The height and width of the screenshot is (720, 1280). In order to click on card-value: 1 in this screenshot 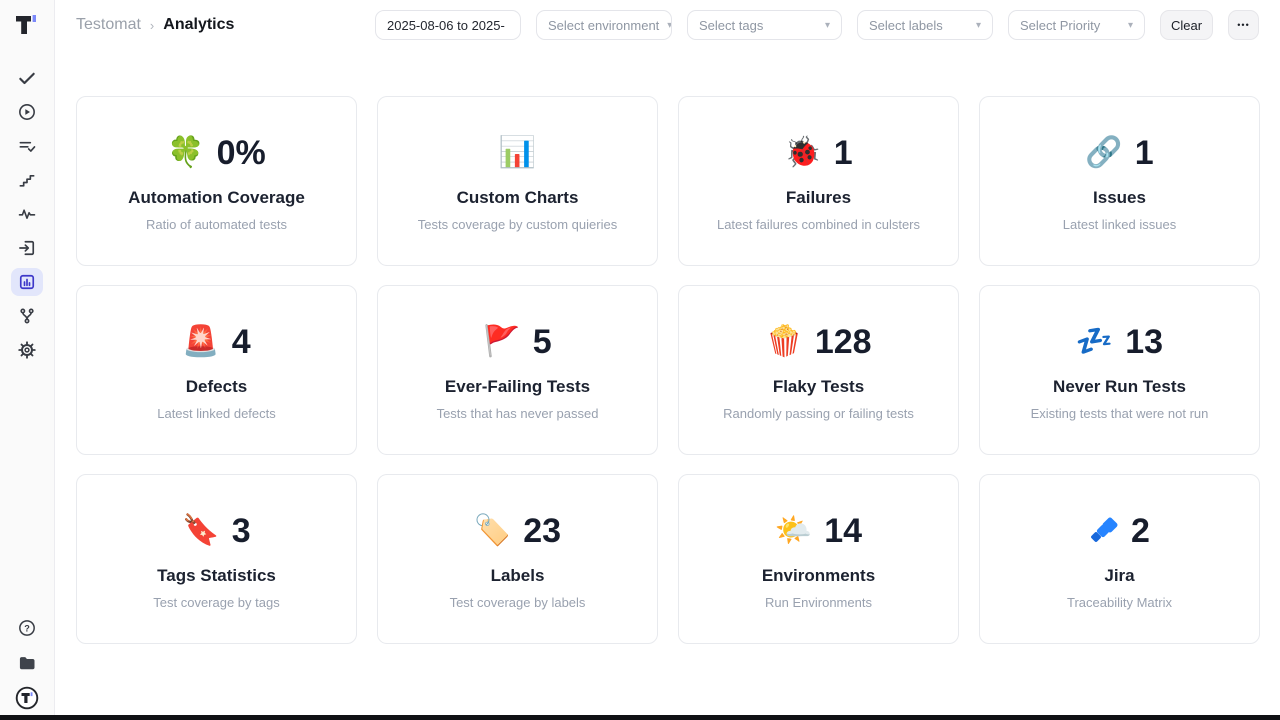, I will do `click(843, 152)`.